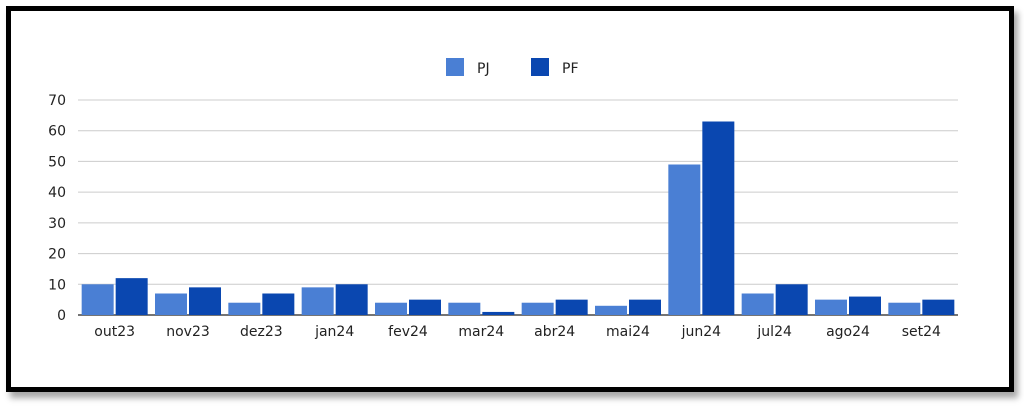 Image resolution: width=1024 pixels, height=408 pixels. Describe the element at coordinates (244, 308) in the screenshot. I see `bar-pj-dez23` at that location.